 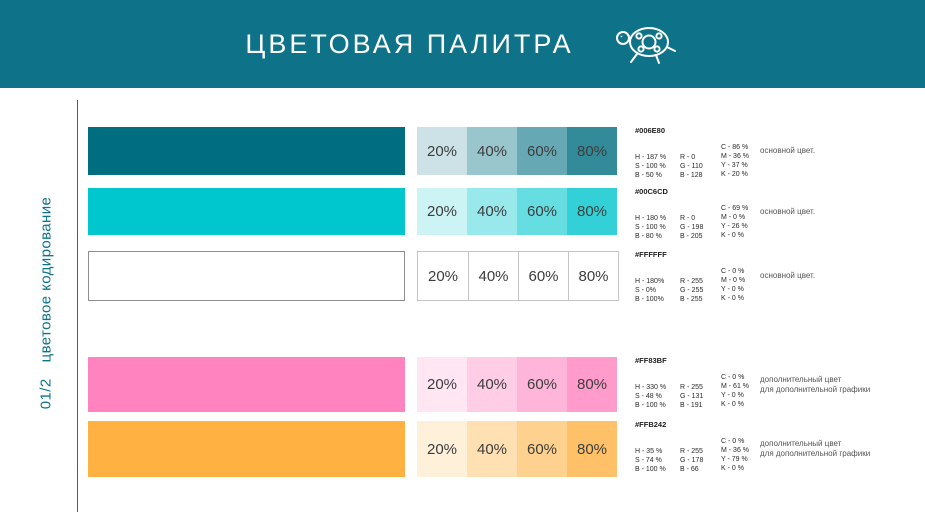 What do you see at coordinates (733, 217) in the screenshot?
I see `cmyk-line: M - 0 %` at bounding box center [733, 217].